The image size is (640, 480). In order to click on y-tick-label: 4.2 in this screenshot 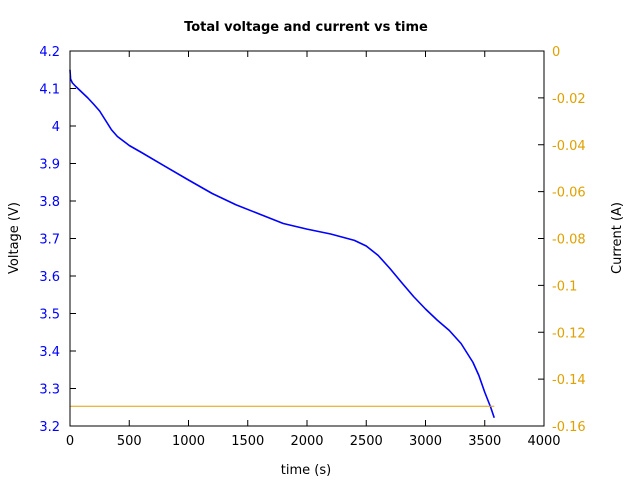, I will do `click(49, 52)`.